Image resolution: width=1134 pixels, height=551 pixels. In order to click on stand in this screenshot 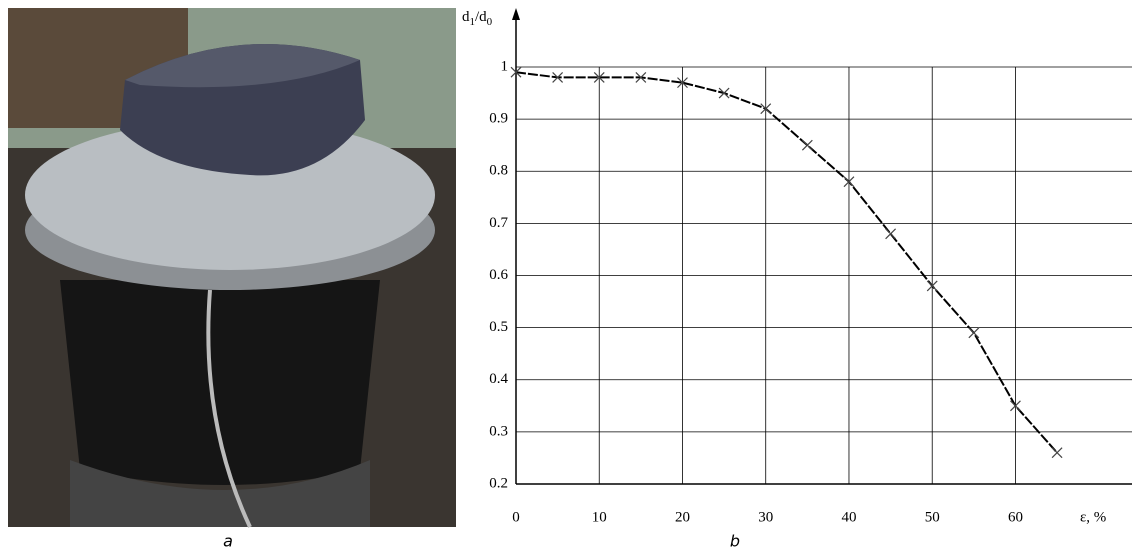, I will do `click(220, 382)`.